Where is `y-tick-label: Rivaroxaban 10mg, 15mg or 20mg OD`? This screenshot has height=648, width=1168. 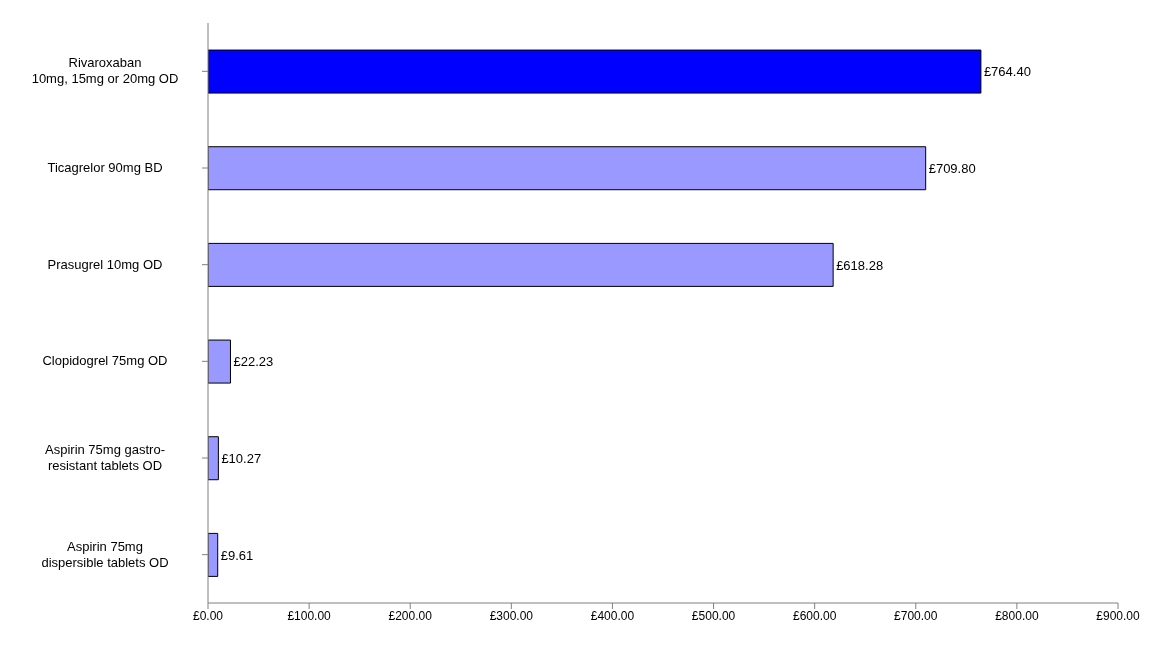
y-tick-label: Rivaroxaban 10mg, 15mg or 20mg OD is located at coordinates (105, 71).